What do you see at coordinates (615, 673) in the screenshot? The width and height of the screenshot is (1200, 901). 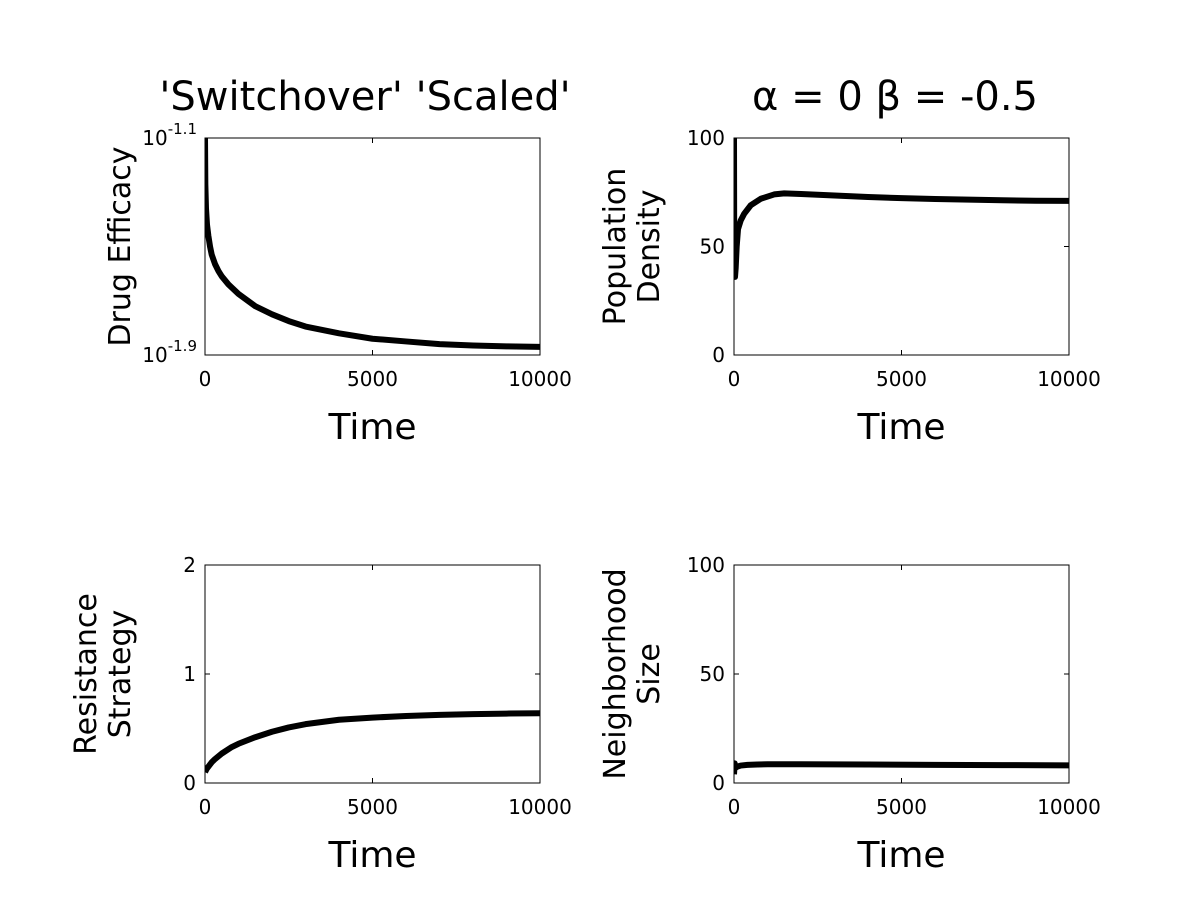 I see `y-axis-label: Neighborhood` at bounding box center [615, 673].